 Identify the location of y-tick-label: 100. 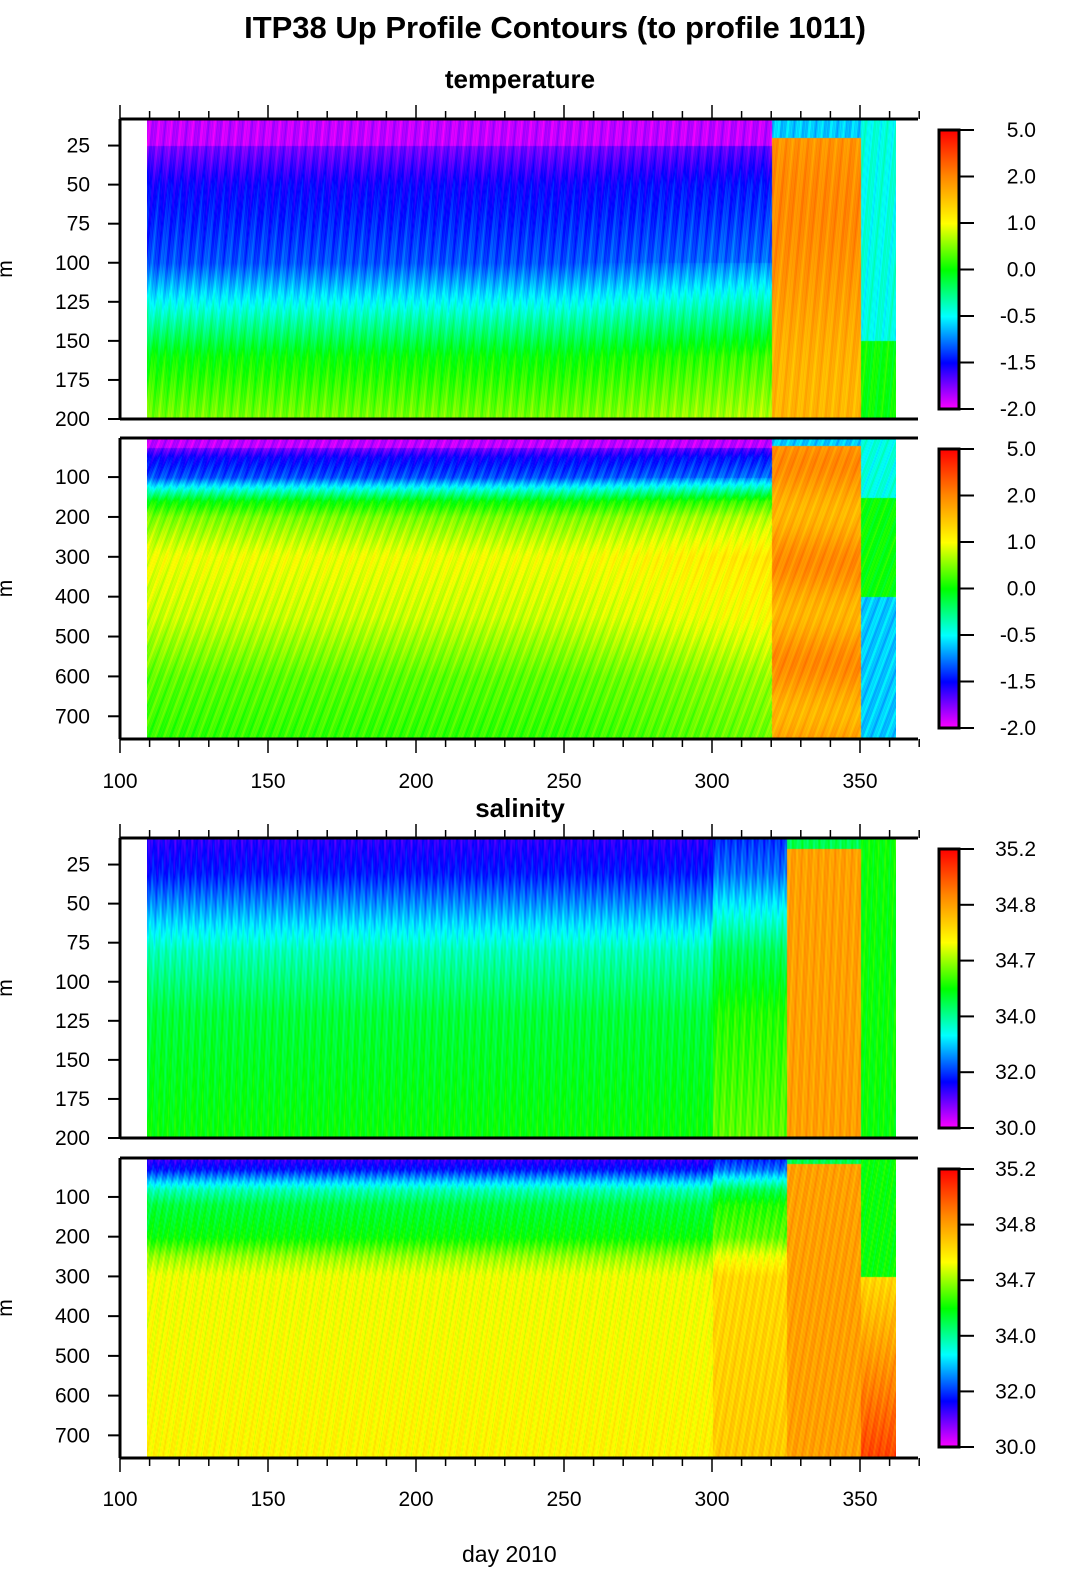
(72, 263).